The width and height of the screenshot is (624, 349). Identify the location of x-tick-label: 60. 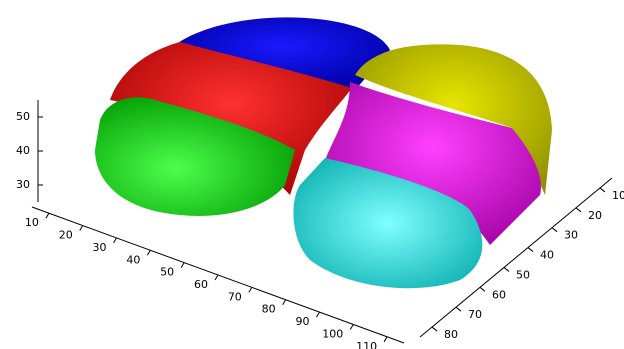
(201, 284).